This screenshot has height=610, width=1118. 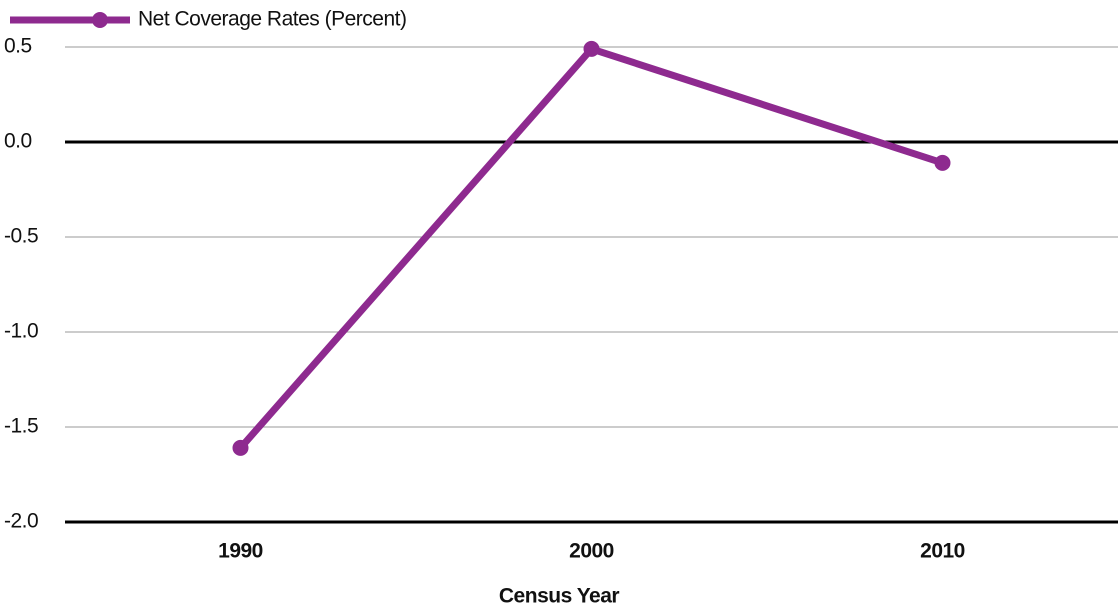 I want to click on legend-label: Net Coverage Rates (Percent), so click(x=272, y=19).